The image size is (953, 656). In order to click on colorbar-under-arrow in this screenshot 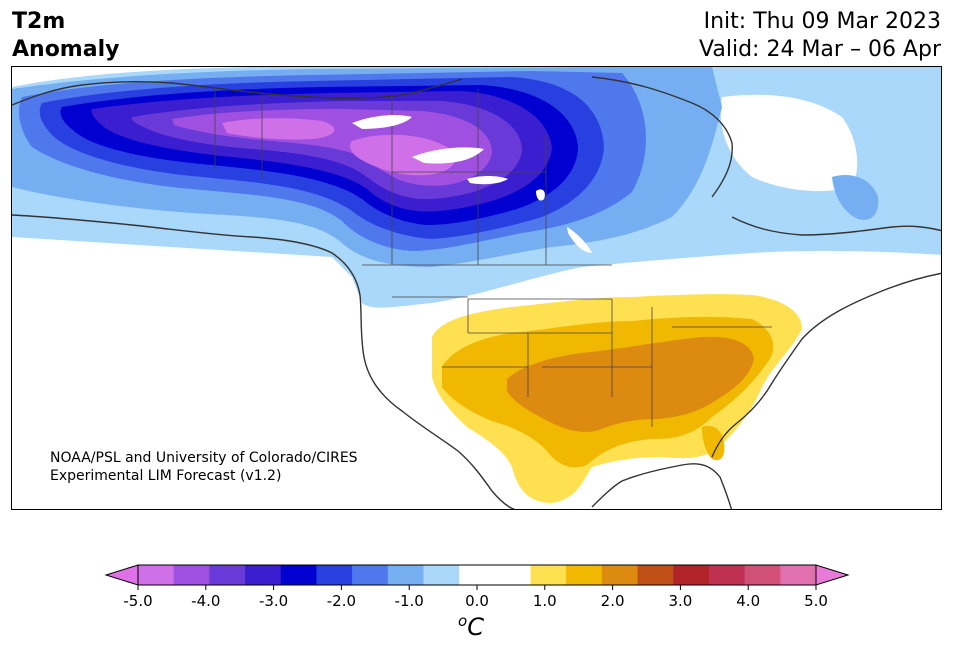, I will do `click(121, 575)`.